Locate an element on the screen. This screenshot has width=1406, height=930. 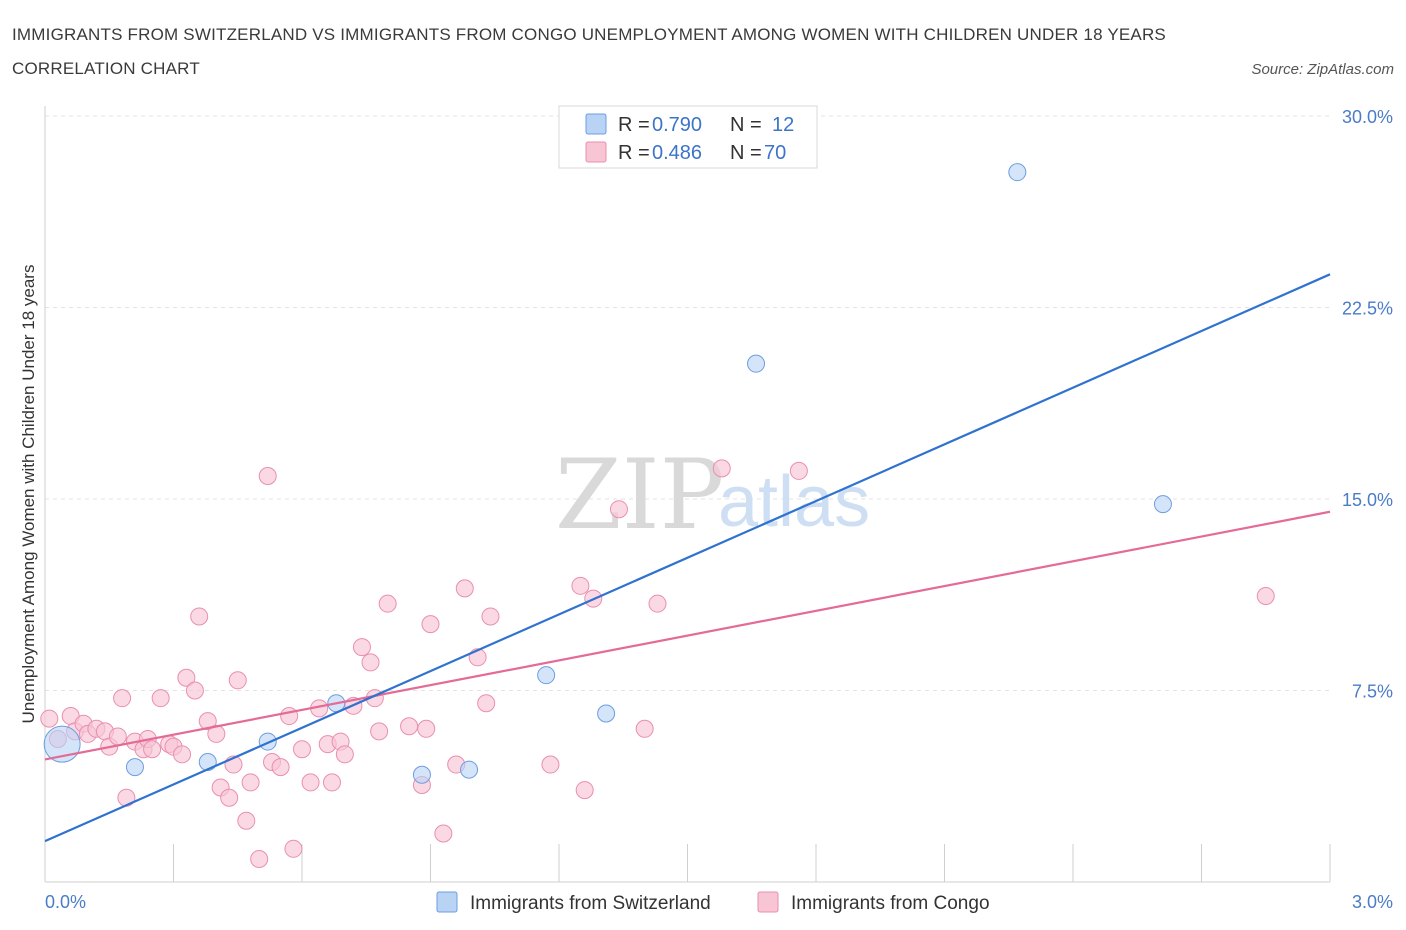
legend-r-value-switzerland: 0.790 is located at coordinates (677, 125).